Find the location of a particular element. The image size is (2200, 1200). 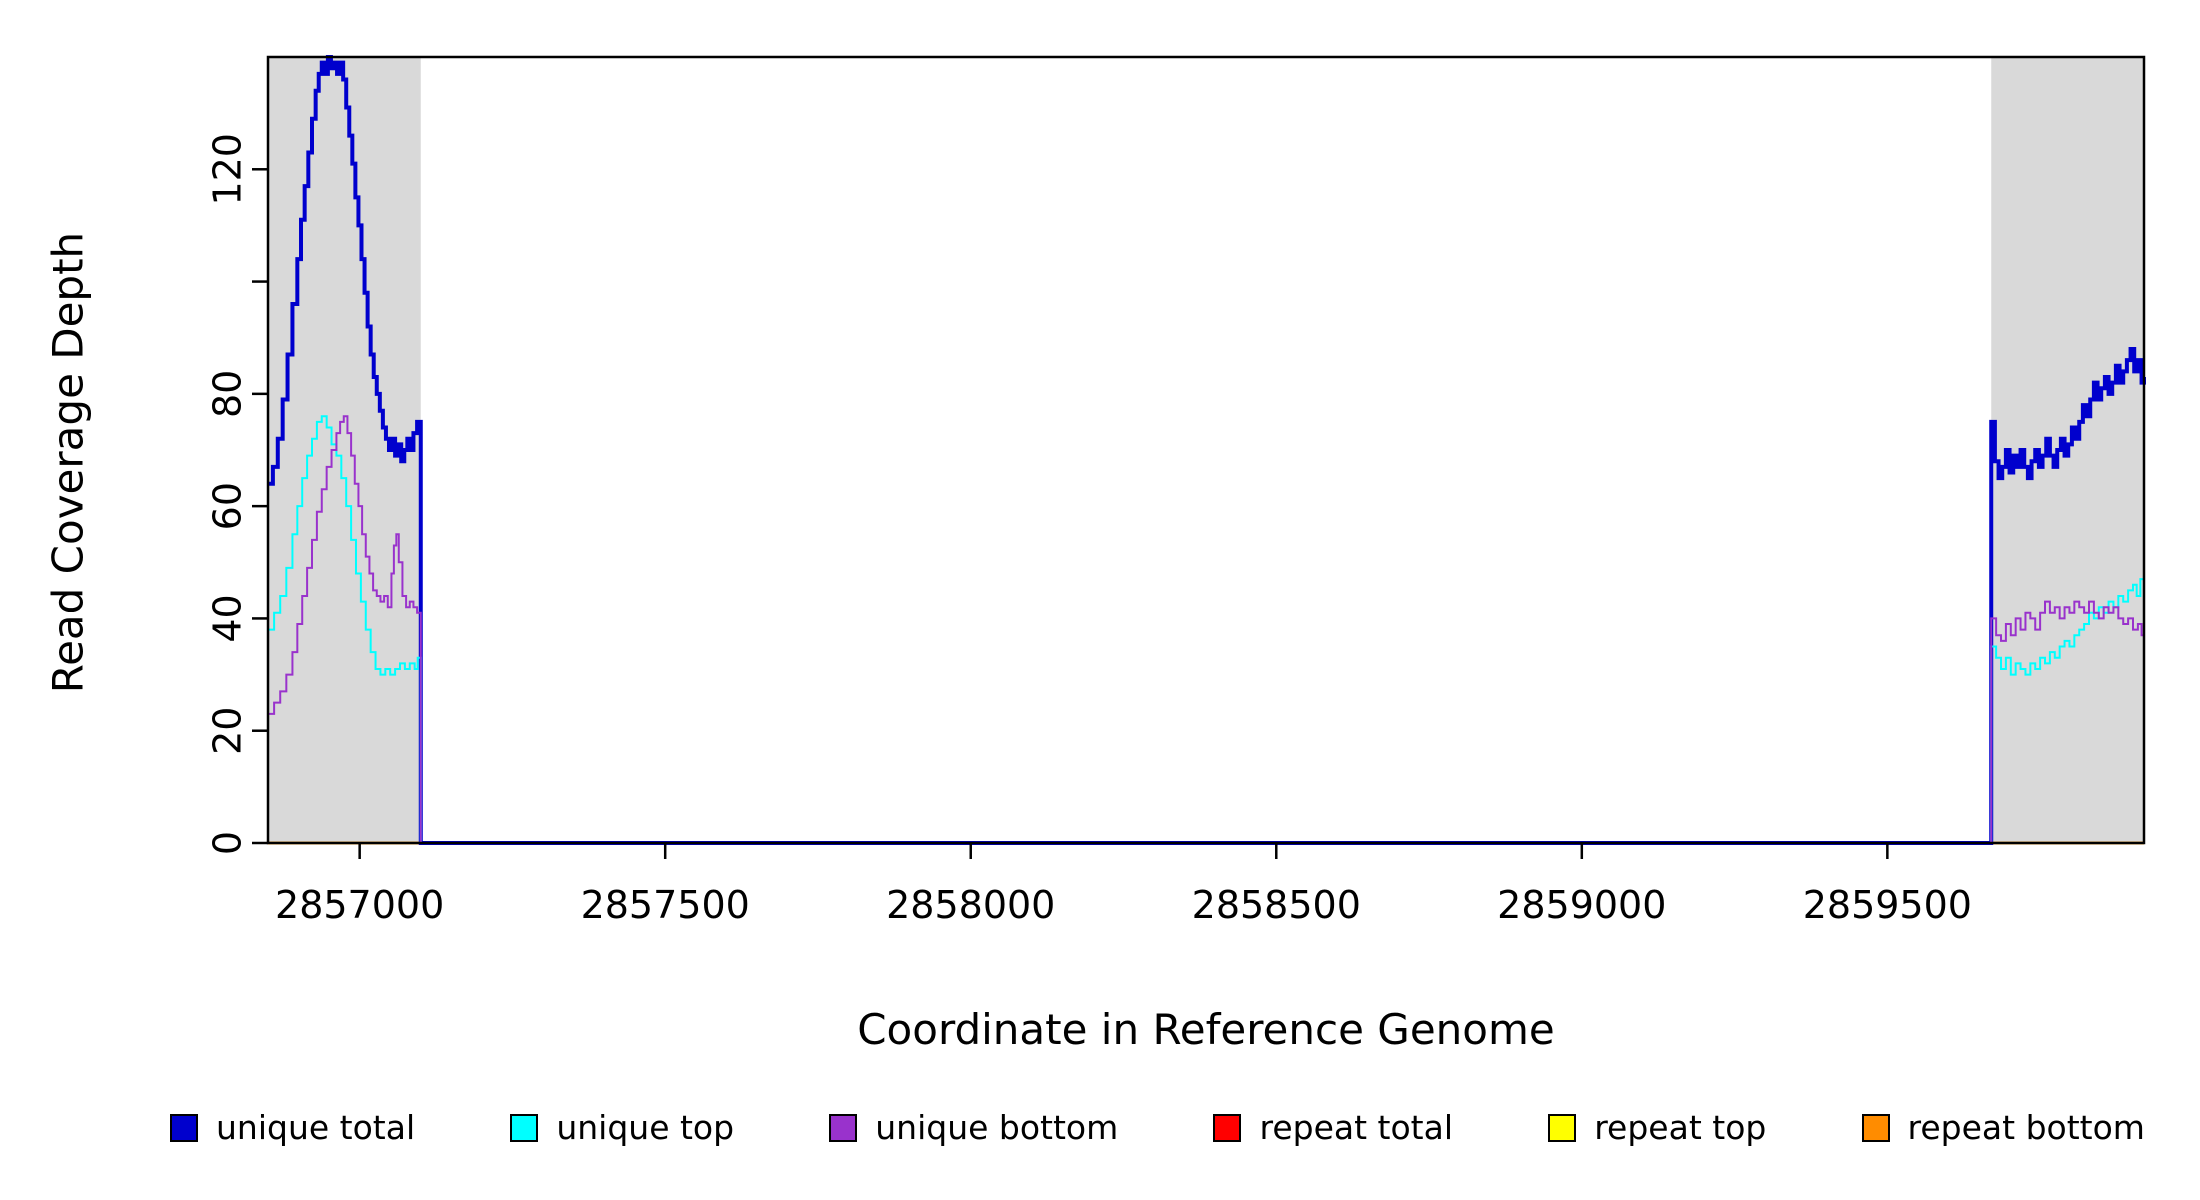

x-tick-label: 2859500 is located at coordinates (1887, 905).